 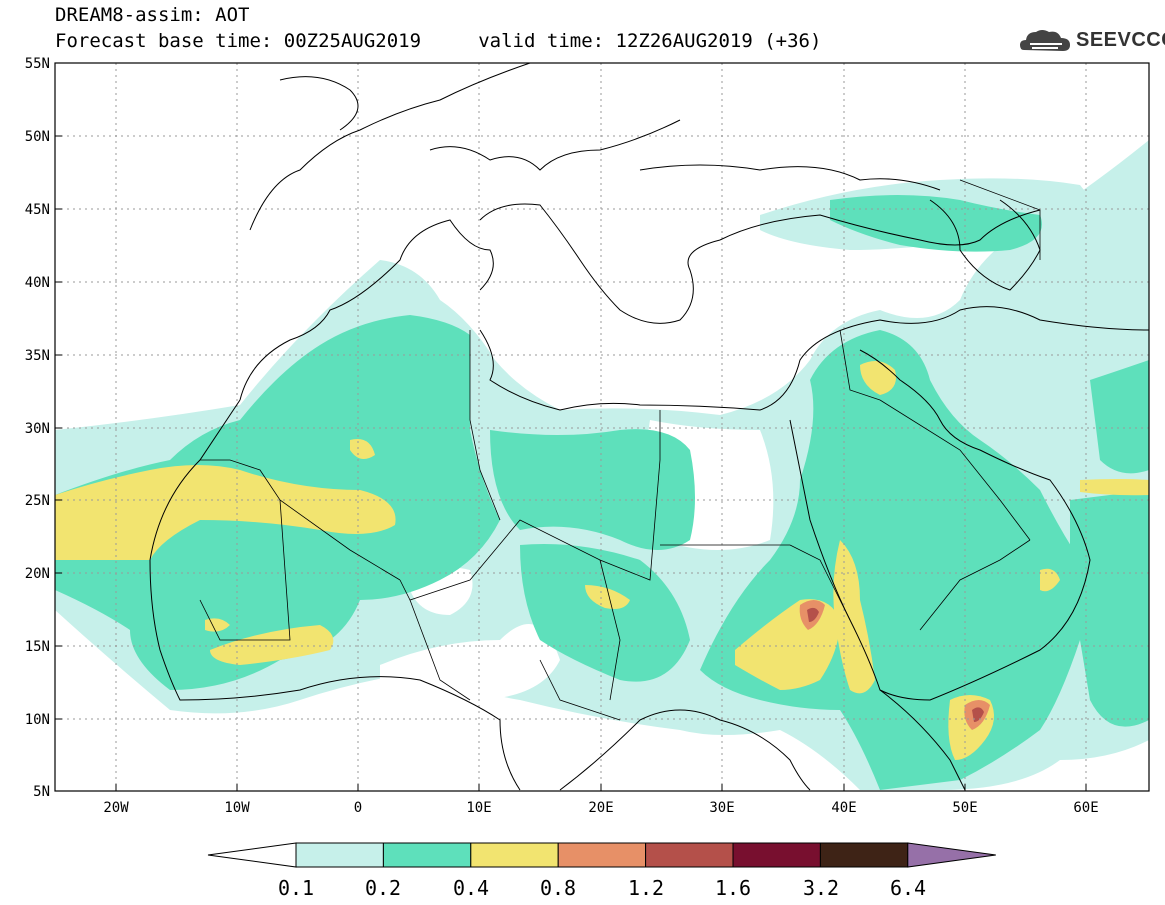 What do you see at coordinates (1045, 40) in the screenshot?
I see `cloud-logo-icon` at bounding box center [1045, 40].